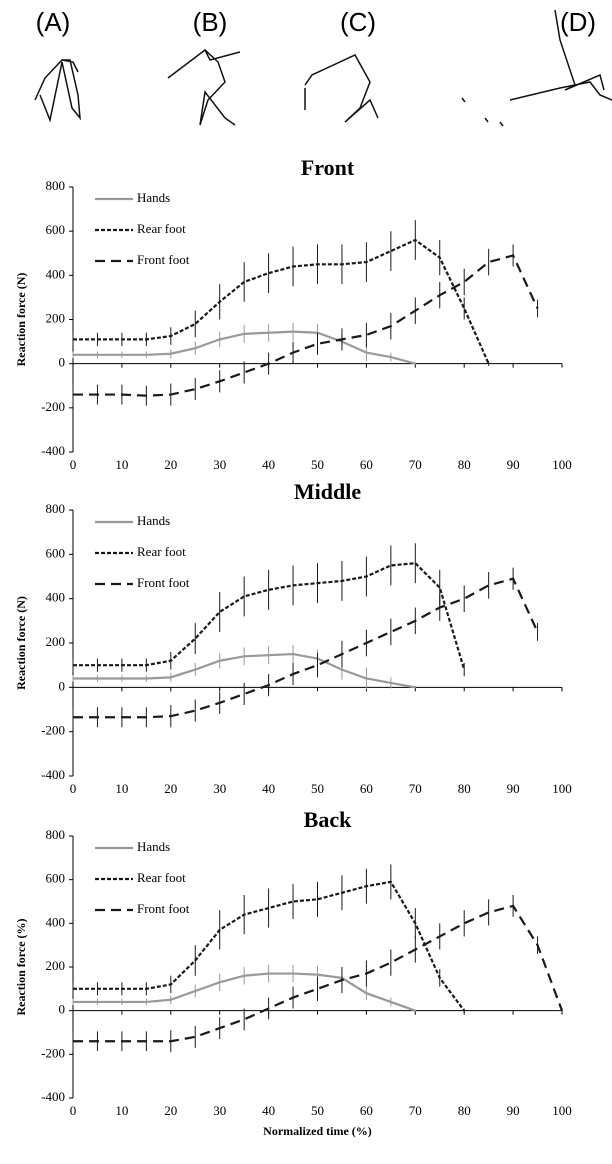 The width and height of the screenshot is (612, 1164). I want to click on y-axis-label: Reaction force (%), so click(21, 966).